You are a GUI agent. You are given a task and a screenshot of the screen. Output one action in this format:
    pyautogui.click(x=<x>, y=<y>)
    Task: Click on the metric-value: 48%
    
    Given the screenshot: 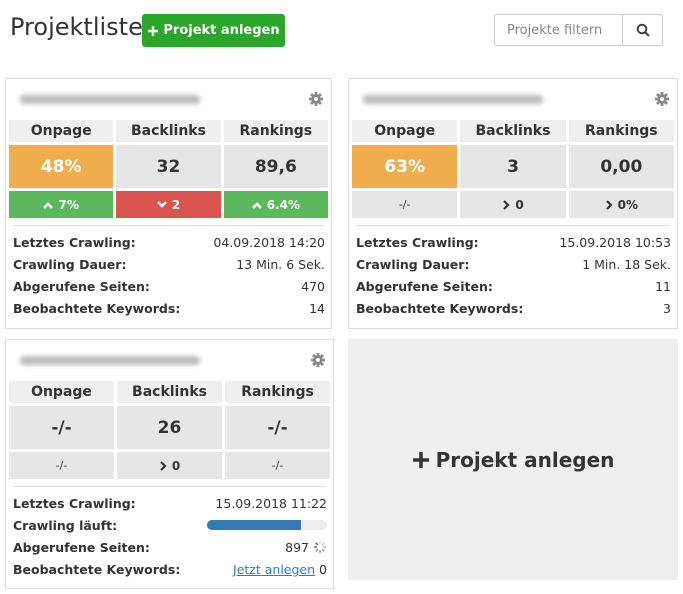 What is the action you would take?
    pyautogui.click(x=61, y=166)
    